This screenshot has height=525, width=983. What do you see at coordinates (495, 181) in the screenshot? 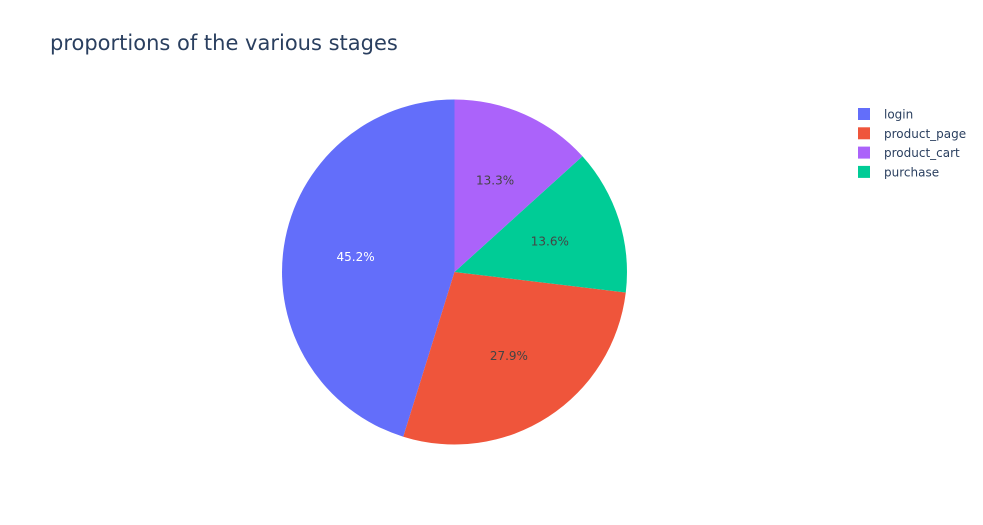
I see `slice-label-product-cart: 13.3%` at bounding box center [495, 181].